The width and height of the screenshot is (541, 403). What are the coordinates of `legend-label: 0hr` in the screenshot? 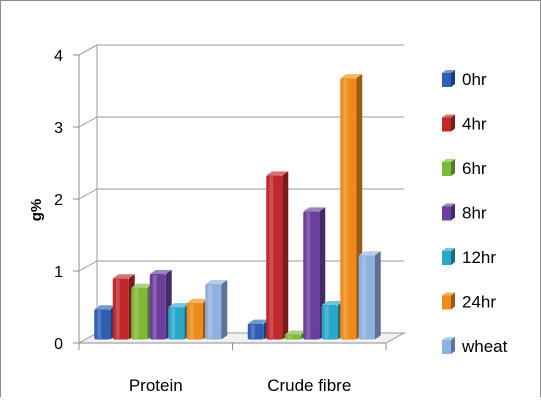 It's located at (474, 79).